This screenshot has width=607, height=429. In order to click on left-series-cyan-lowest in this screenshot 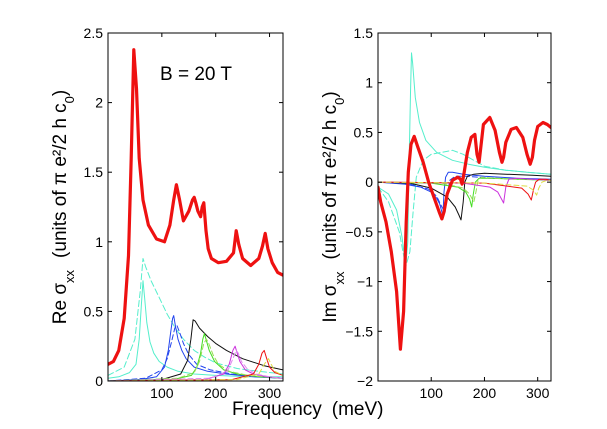, I will do `click(195, 329)`.